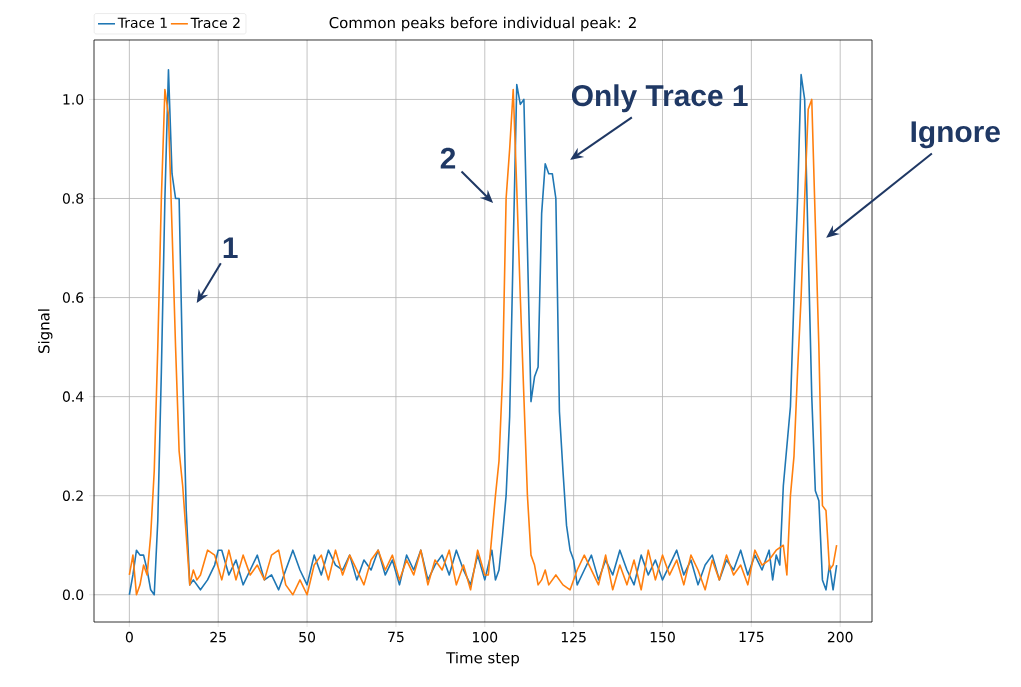  I want to click on chart-title: Common peaks before individual peak: 2, so click(482, 24).